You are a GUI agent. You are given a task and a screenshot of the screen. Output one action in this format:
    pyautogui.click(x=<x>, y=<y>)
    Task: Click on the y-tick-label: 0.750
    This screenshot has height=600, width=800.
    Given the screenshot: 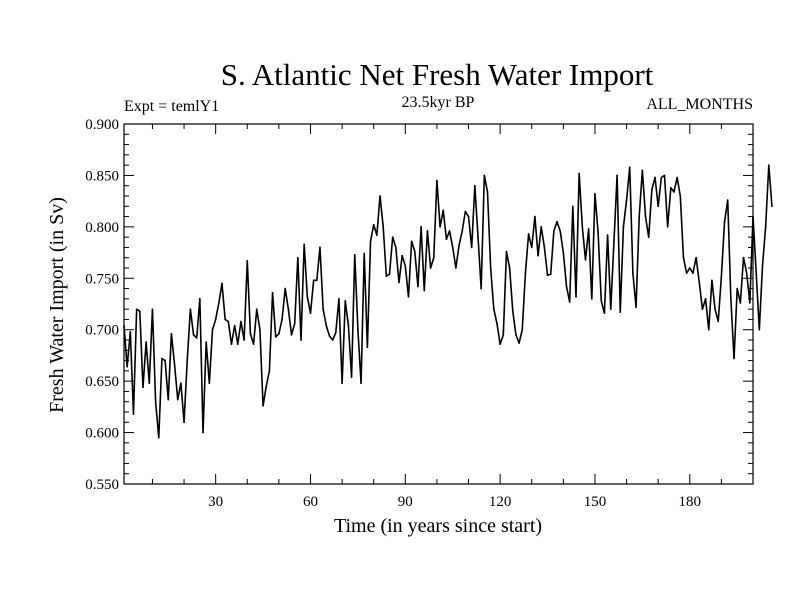 What is the action you would take?
    pyautogui.click(x=102, y=279)
    